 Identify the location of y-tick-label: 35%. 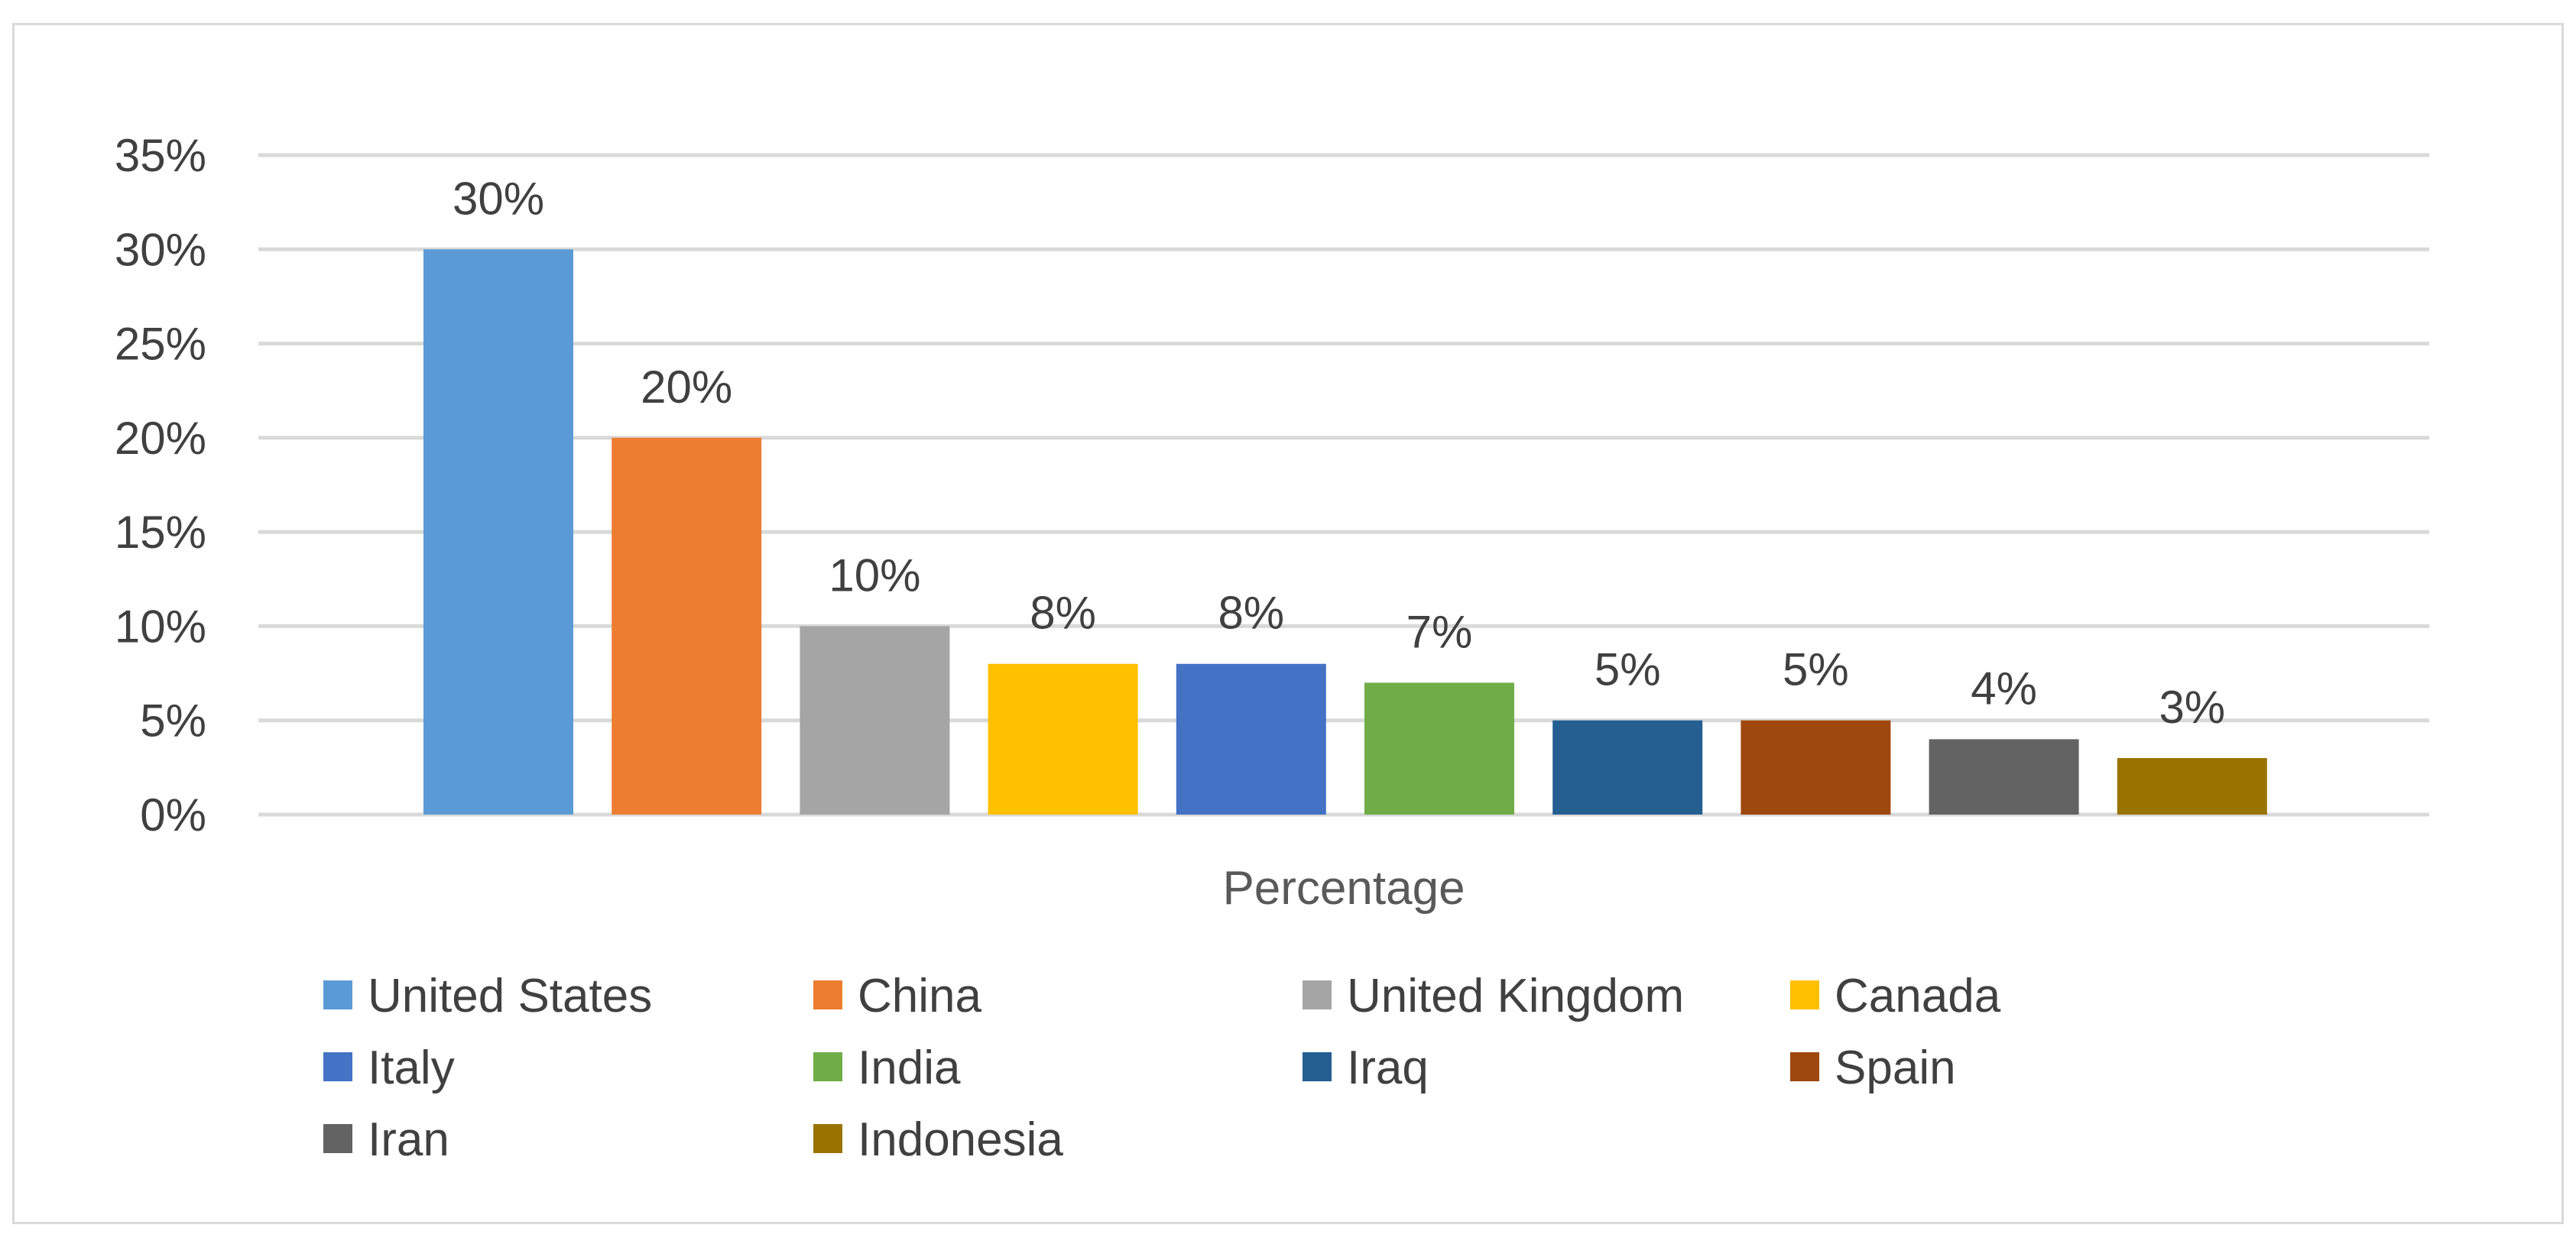
(160, 155).